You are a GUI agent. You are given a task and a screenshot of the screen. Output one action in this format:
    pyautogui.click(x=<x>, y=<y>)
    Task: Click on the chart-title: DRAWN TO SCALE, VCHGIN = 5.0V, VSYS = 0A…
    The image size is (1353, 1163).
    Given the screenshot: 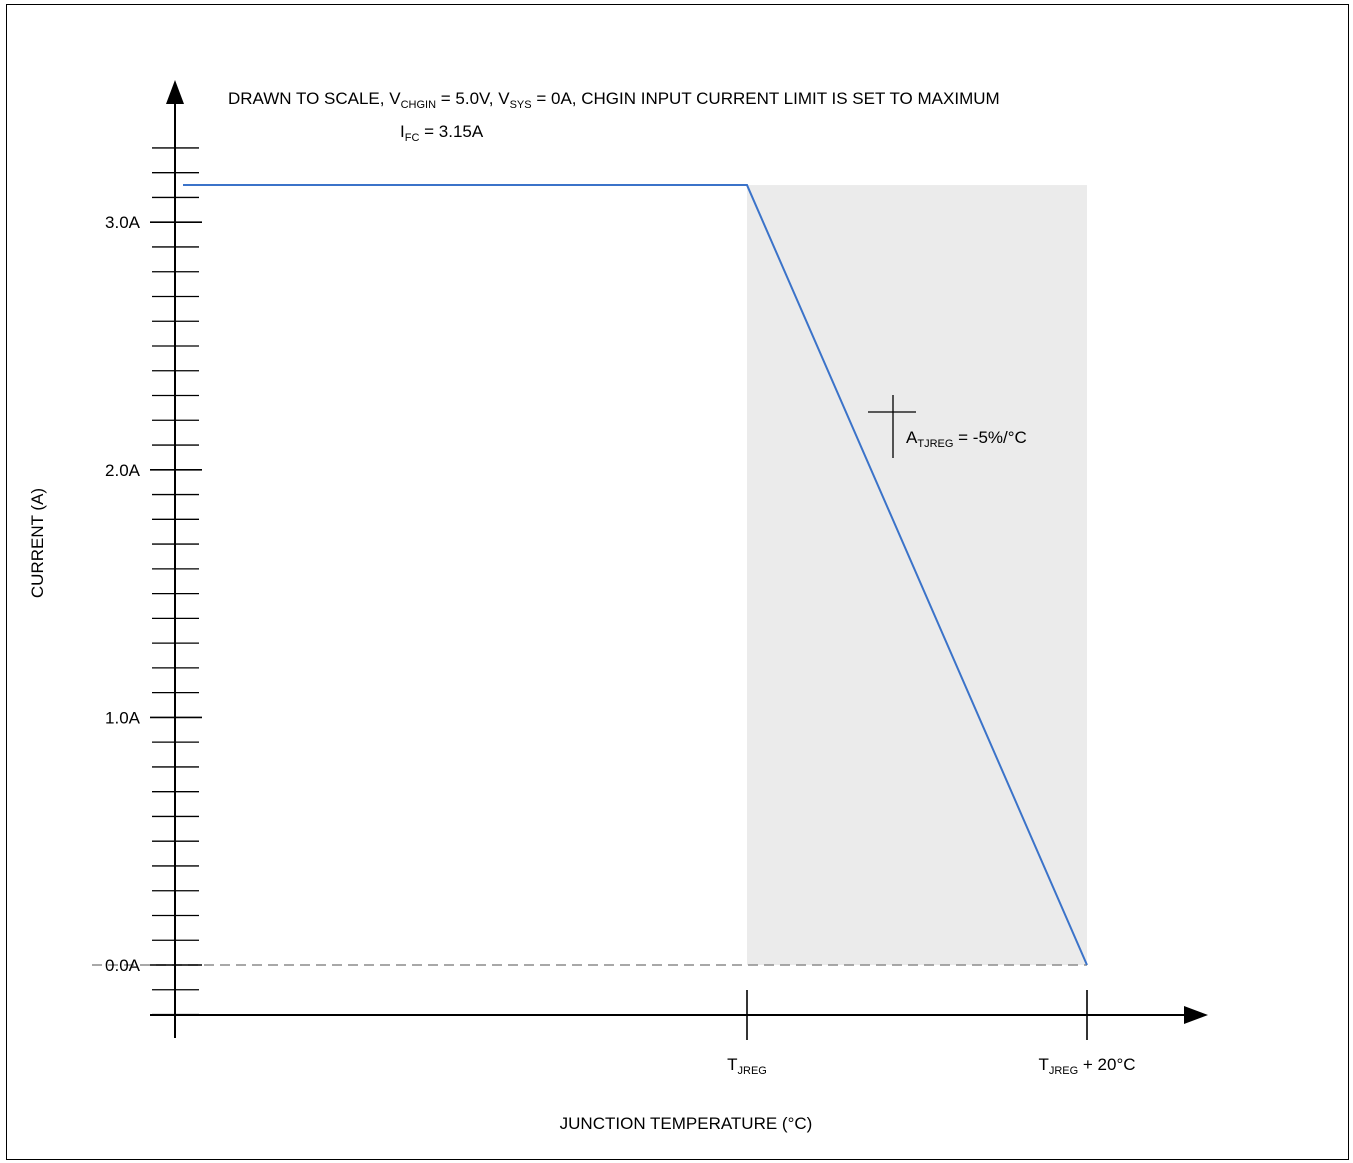 What is the action you would take?
    pyautogui.click(x=614, y=100)
    